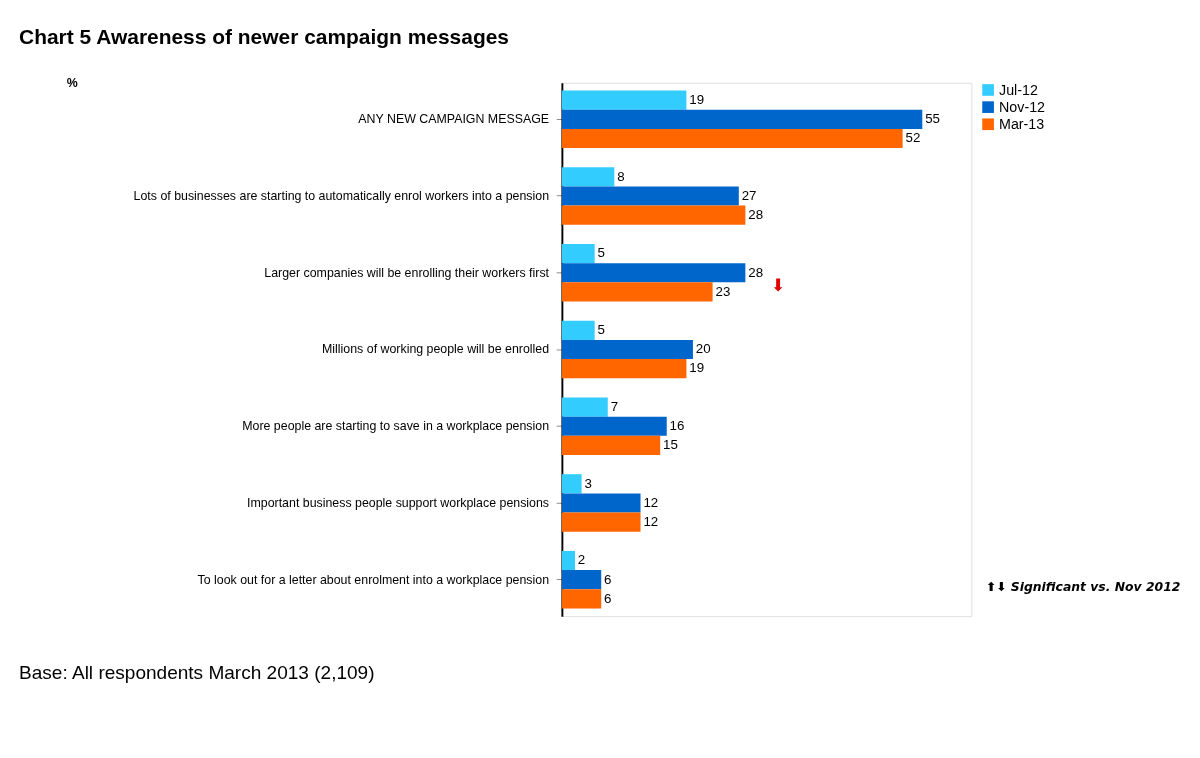 This screenshot has width=1200, height=758. What do you see at coordinates (264, 36) in the screenshot?
I see `text: Chart 5 Awareness of newer campaign messages` at bounding box center [264, 36].